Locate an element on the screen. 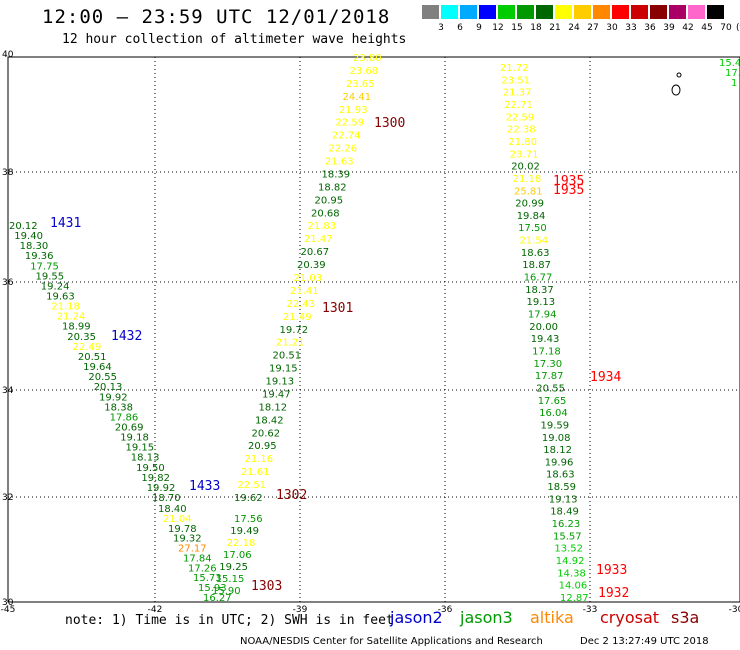 This screenshot has width=740, height=650. pass-time-label: 1301 is located at coordinates (337, 308).